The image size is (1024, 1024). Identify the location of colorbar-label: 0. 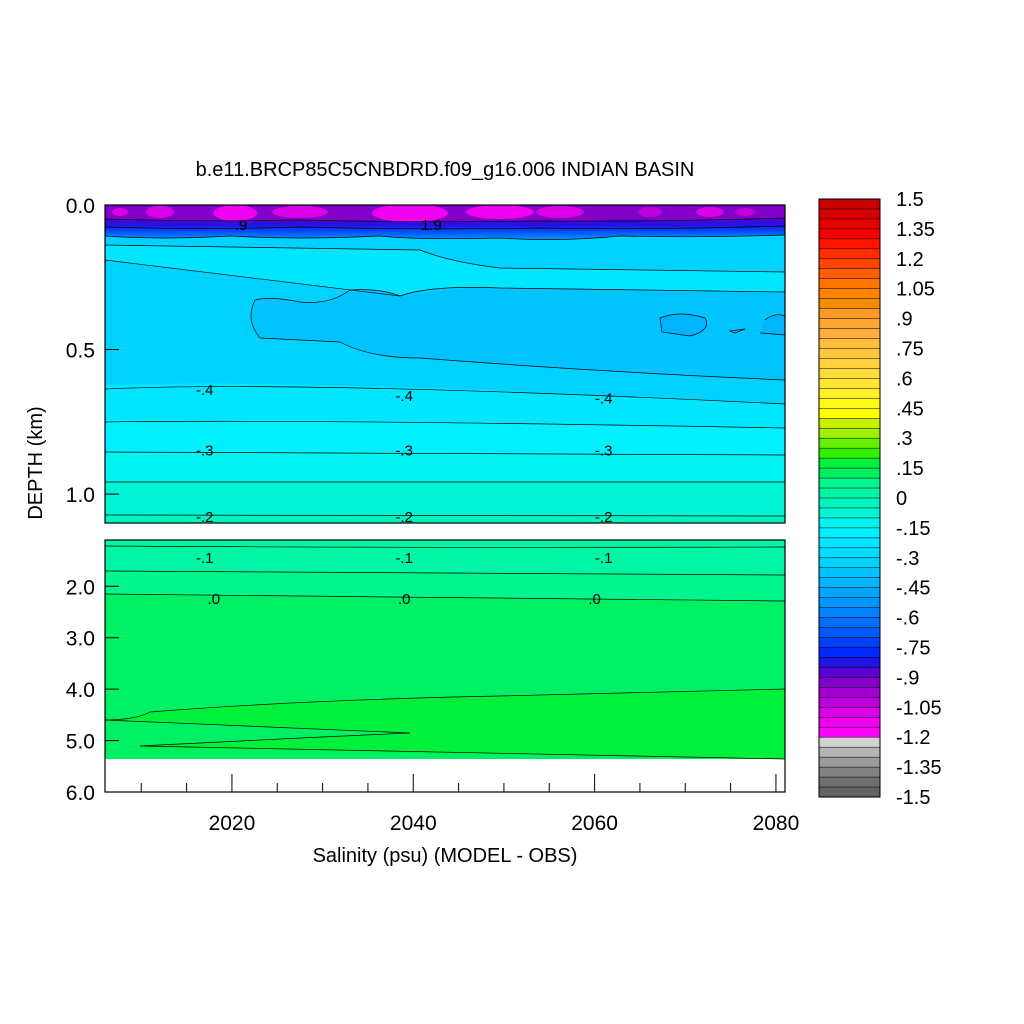
(901, 499).